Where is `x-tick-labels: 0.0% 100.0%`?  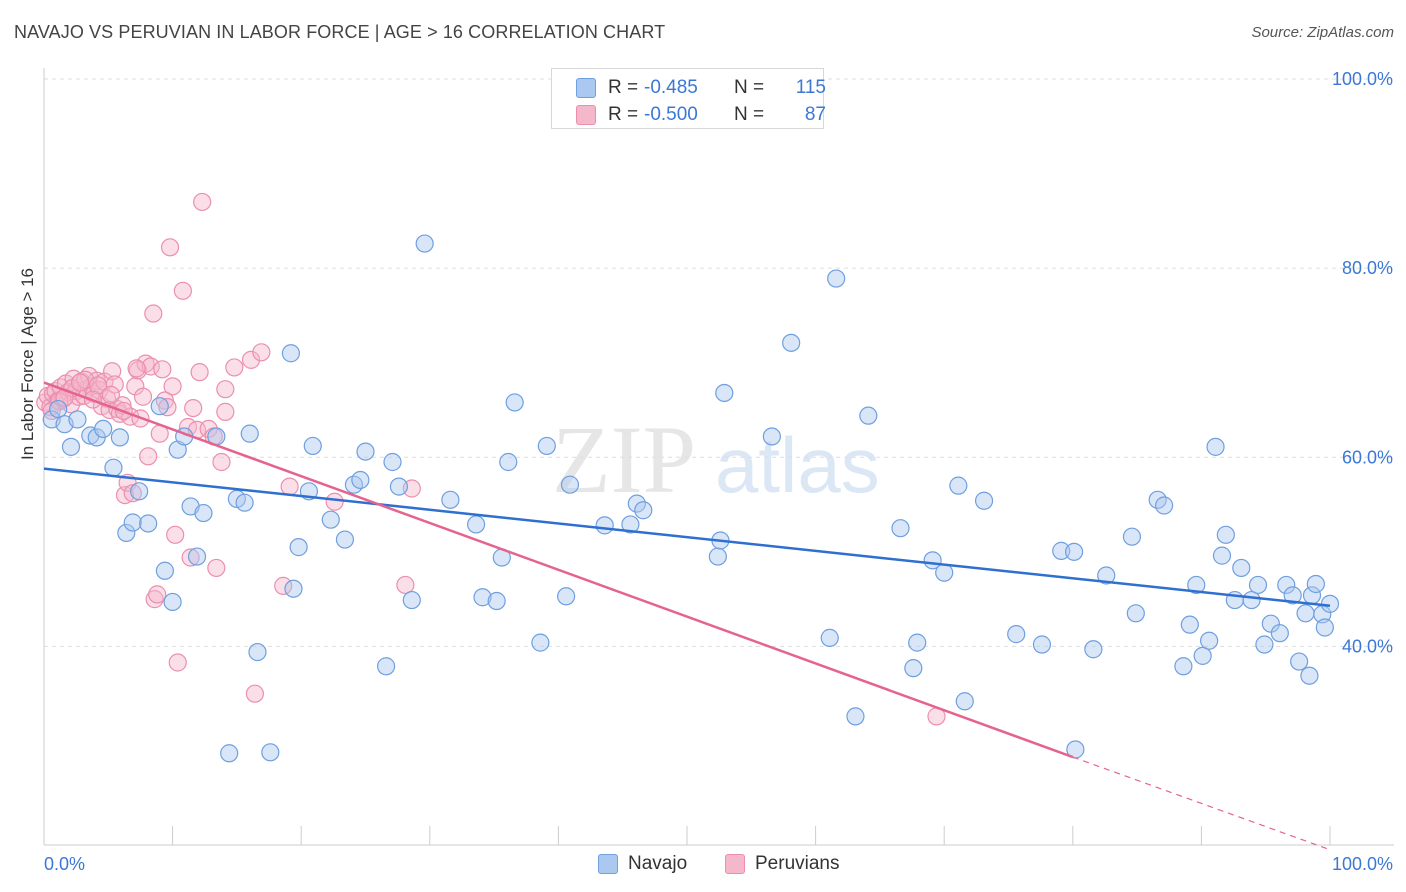 x-tick-labels: 0.0% 100.0% is located at coordinates (718, 864).